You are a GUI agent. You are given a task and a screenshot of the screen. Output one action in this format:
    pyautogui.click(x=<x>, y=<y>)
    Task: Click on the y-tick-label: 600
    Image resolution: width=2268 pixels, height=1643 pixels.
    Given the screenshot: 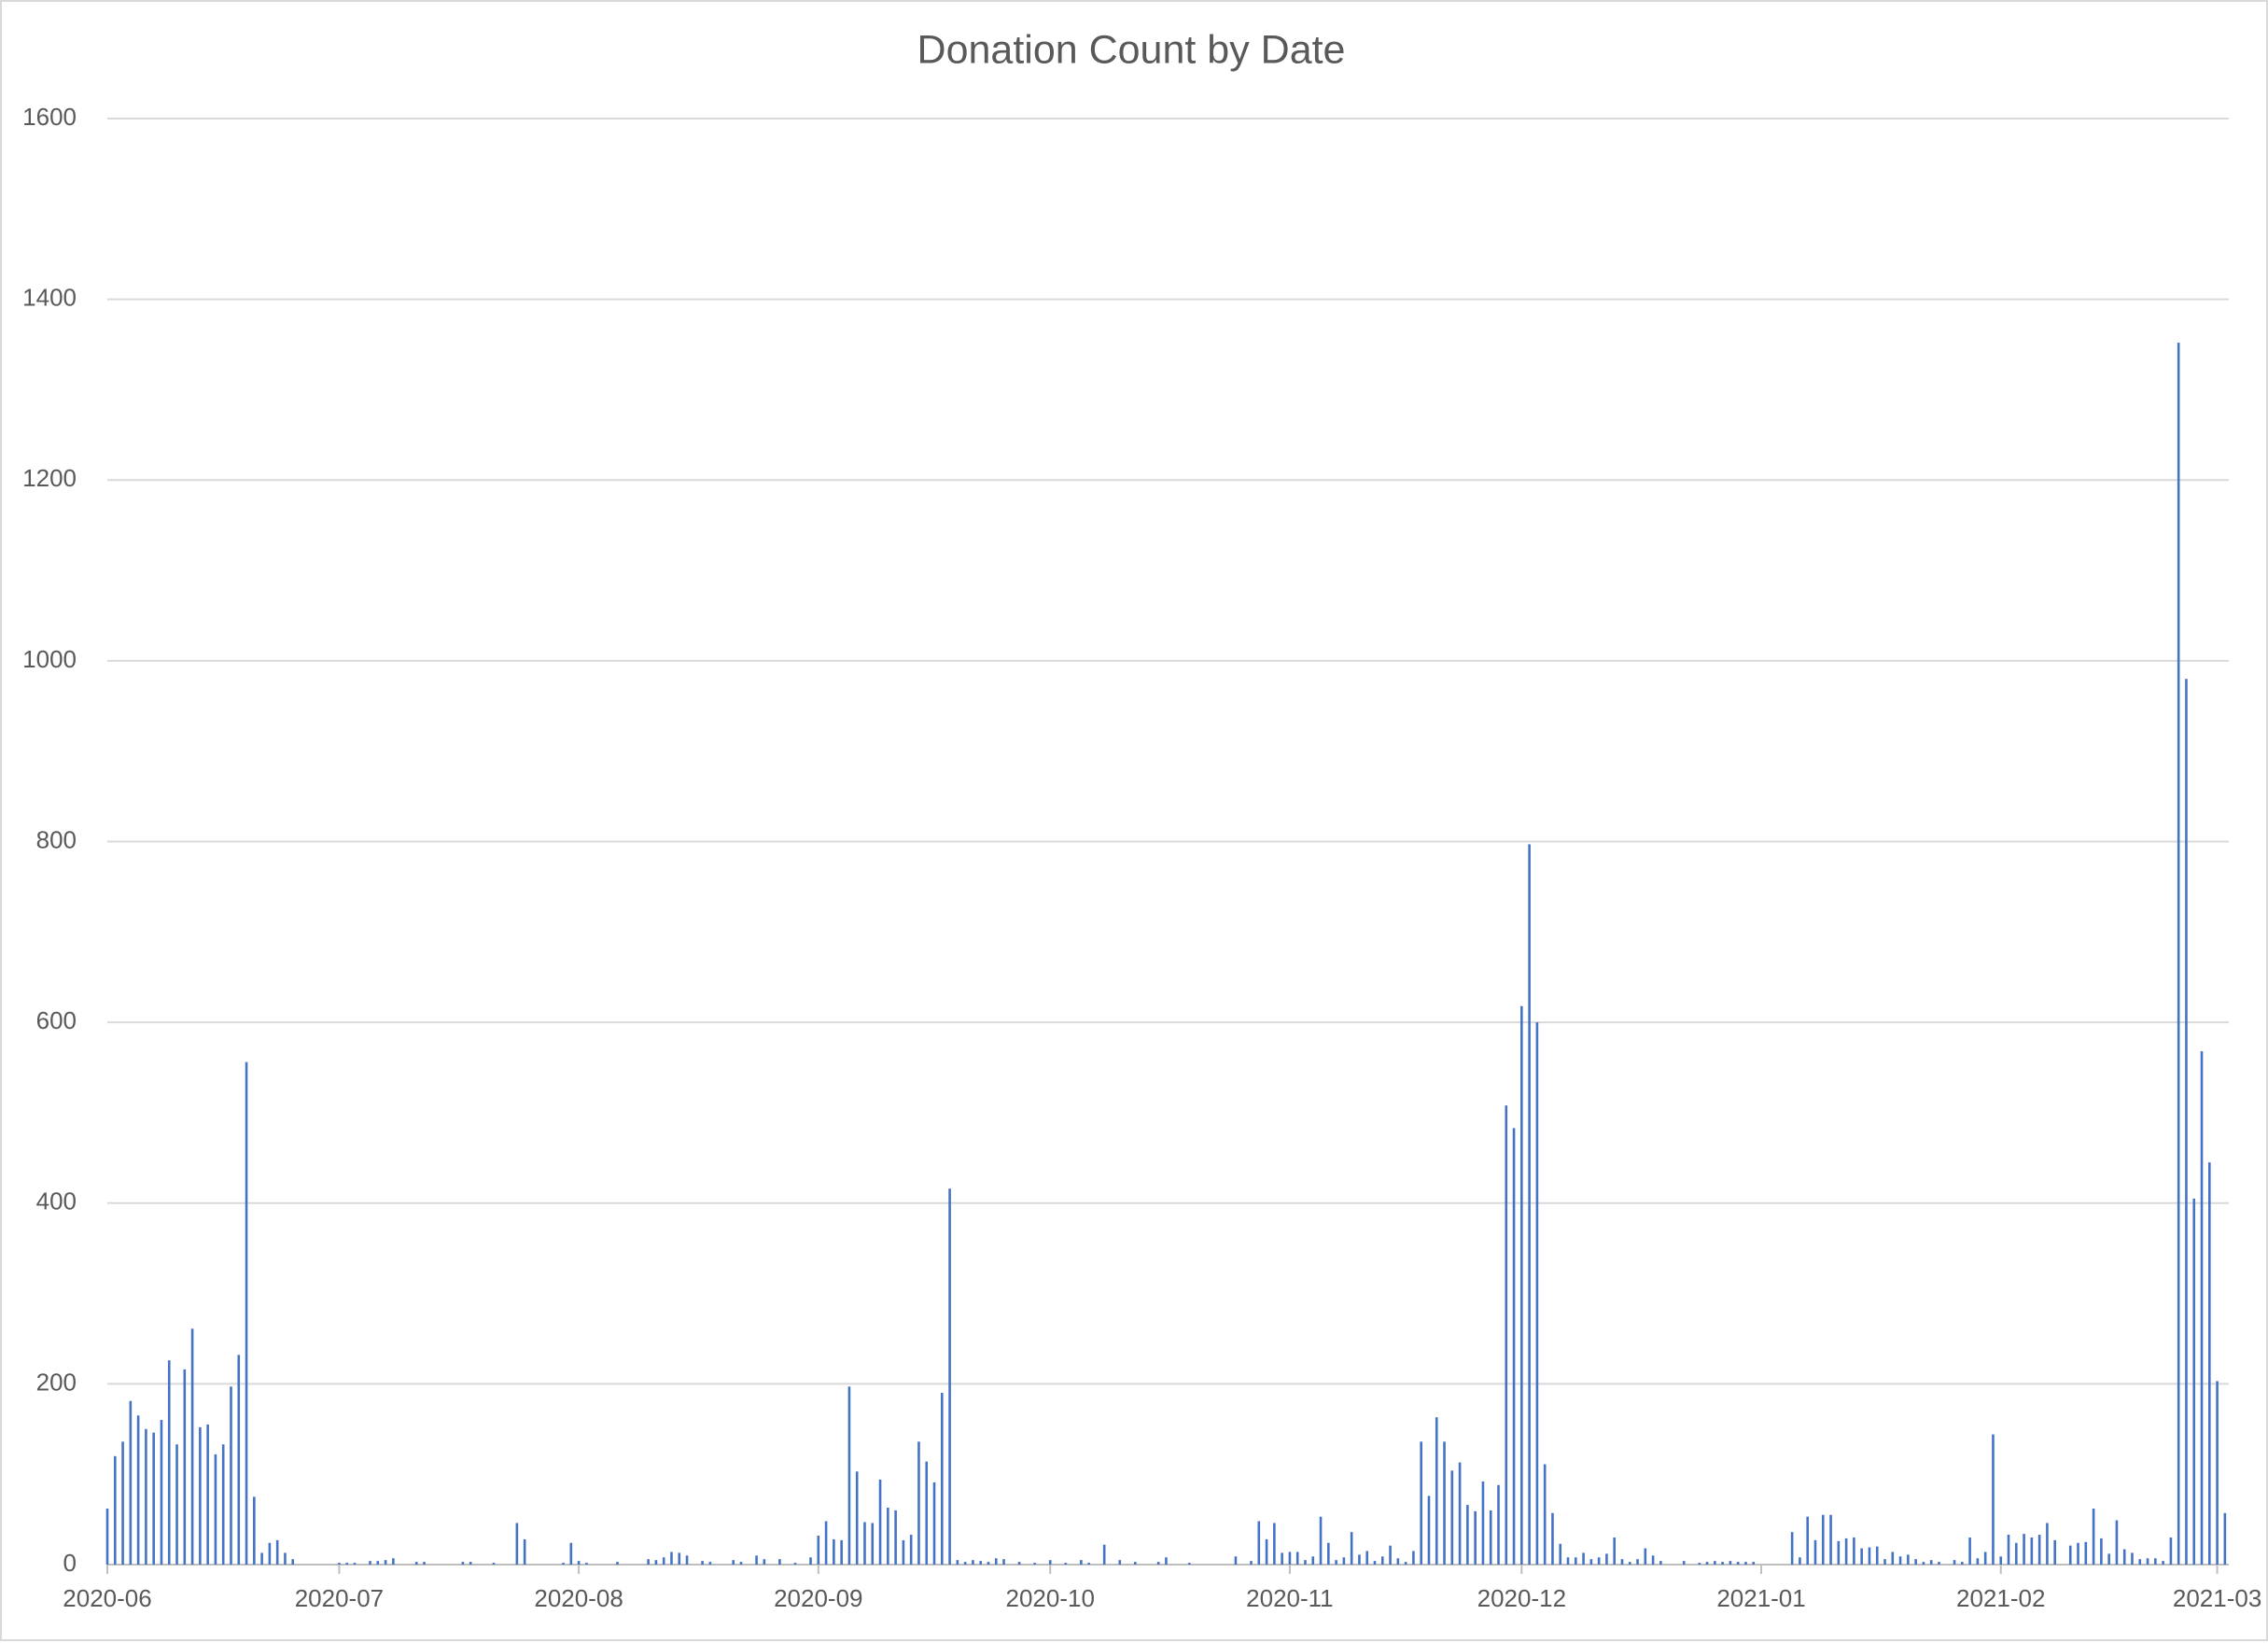 What is the action you would take?
    pyautogui.click(x=56, y=1020)
    